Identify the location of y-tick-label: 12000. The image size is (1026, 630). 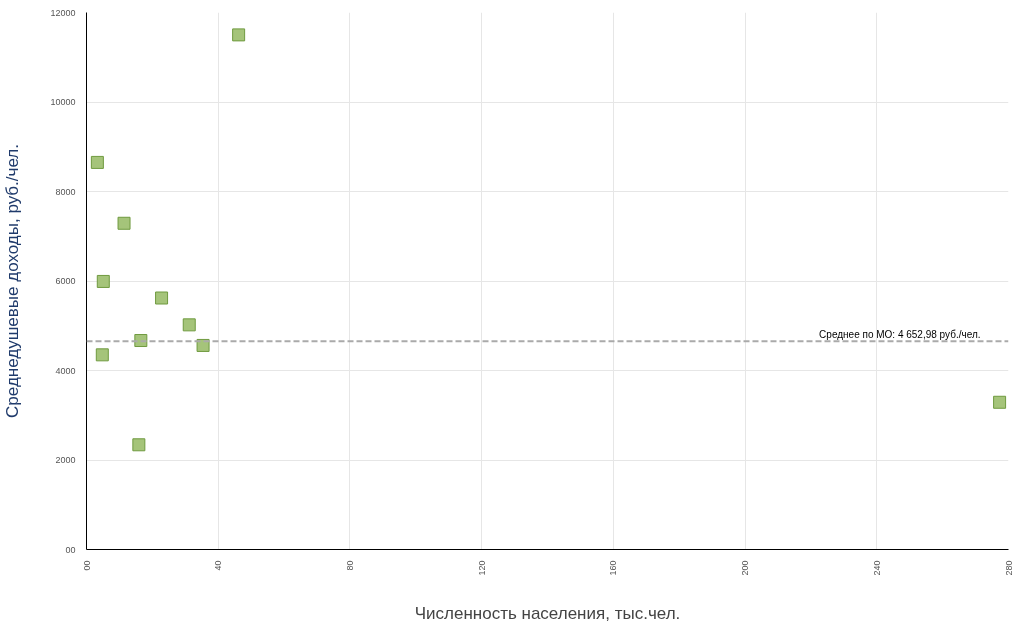
(63, 12).